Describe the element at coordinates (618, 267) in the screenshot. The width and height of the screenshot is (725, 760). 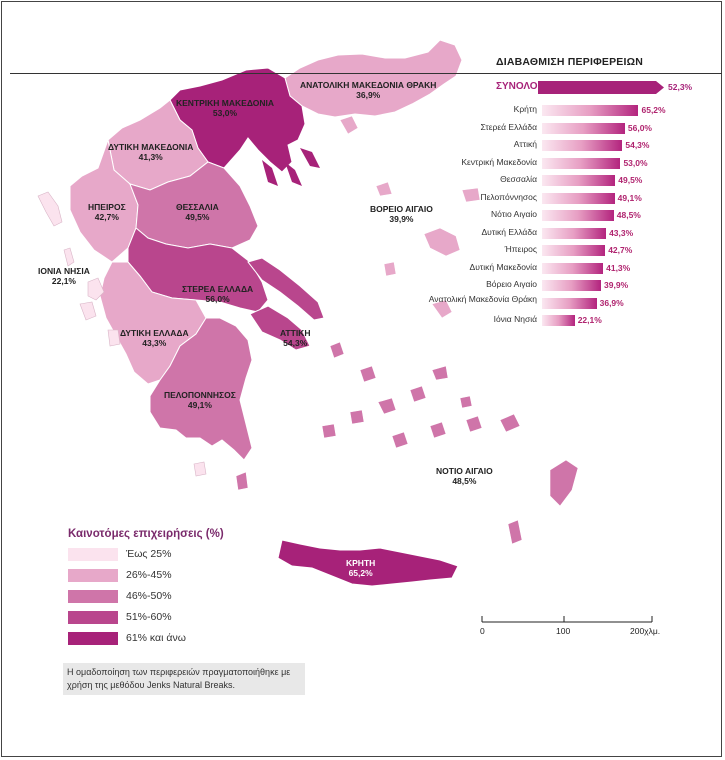
I see `ranking-row-value: 41,3%` at that location.